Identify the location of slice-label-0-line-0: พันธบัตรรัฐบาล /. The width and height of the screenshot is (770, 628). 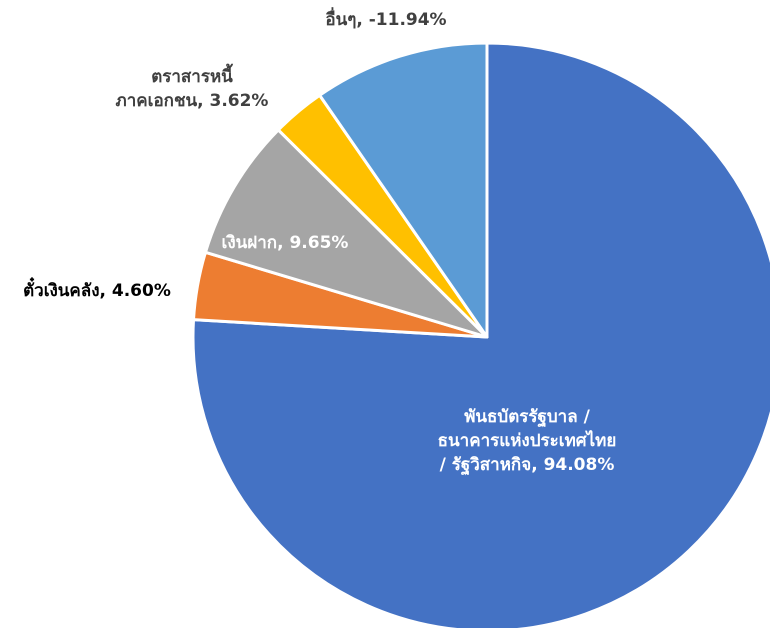
(527, 417).